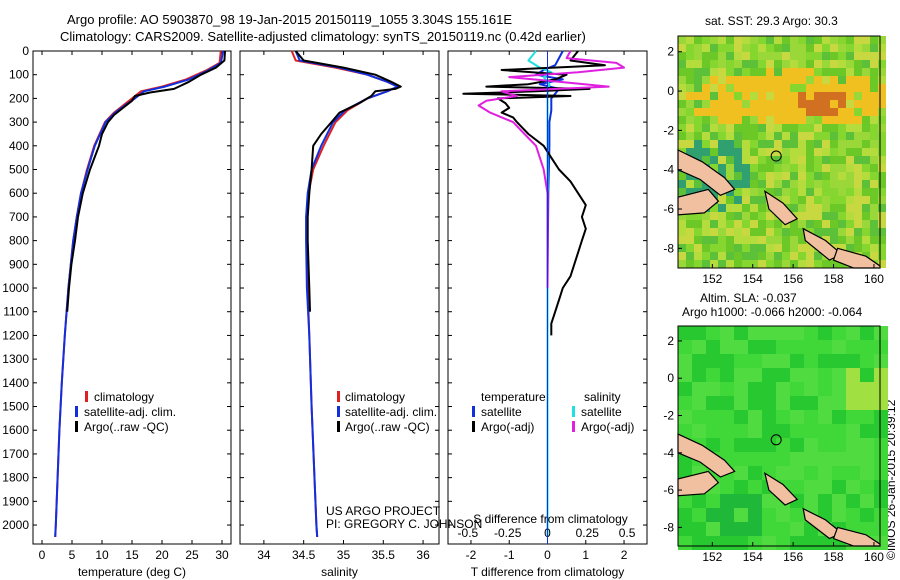  What do you see at coordinates (573, 411) in the screenshot?
I see `legend-swatch-s-satellite` at bounding box center [573, 411].